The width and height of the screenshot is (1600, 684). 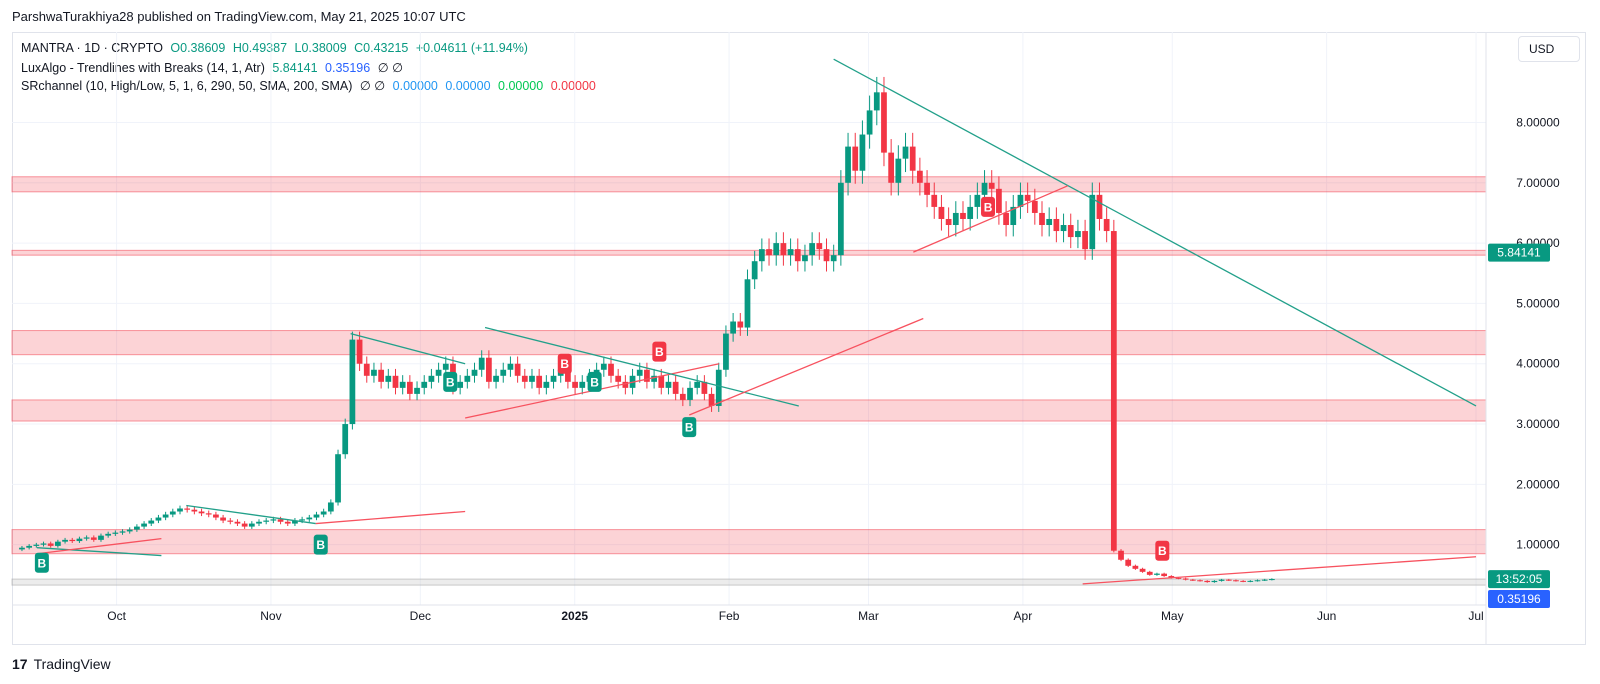 What do you see at coordinates (1538, 364) in the screenshot?
I see `y-tick-label: 4.00000` at bounding box center [1538, 364].